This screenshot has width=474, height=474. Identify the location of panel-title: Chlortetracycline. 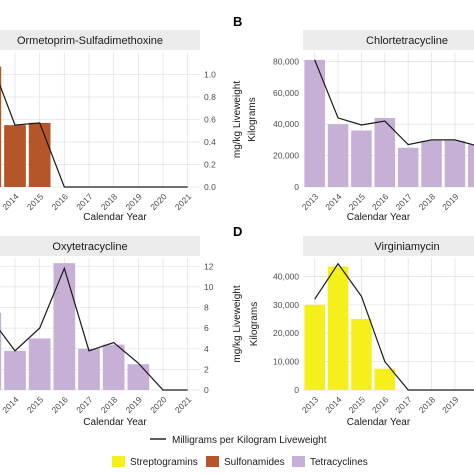
(407, 41).